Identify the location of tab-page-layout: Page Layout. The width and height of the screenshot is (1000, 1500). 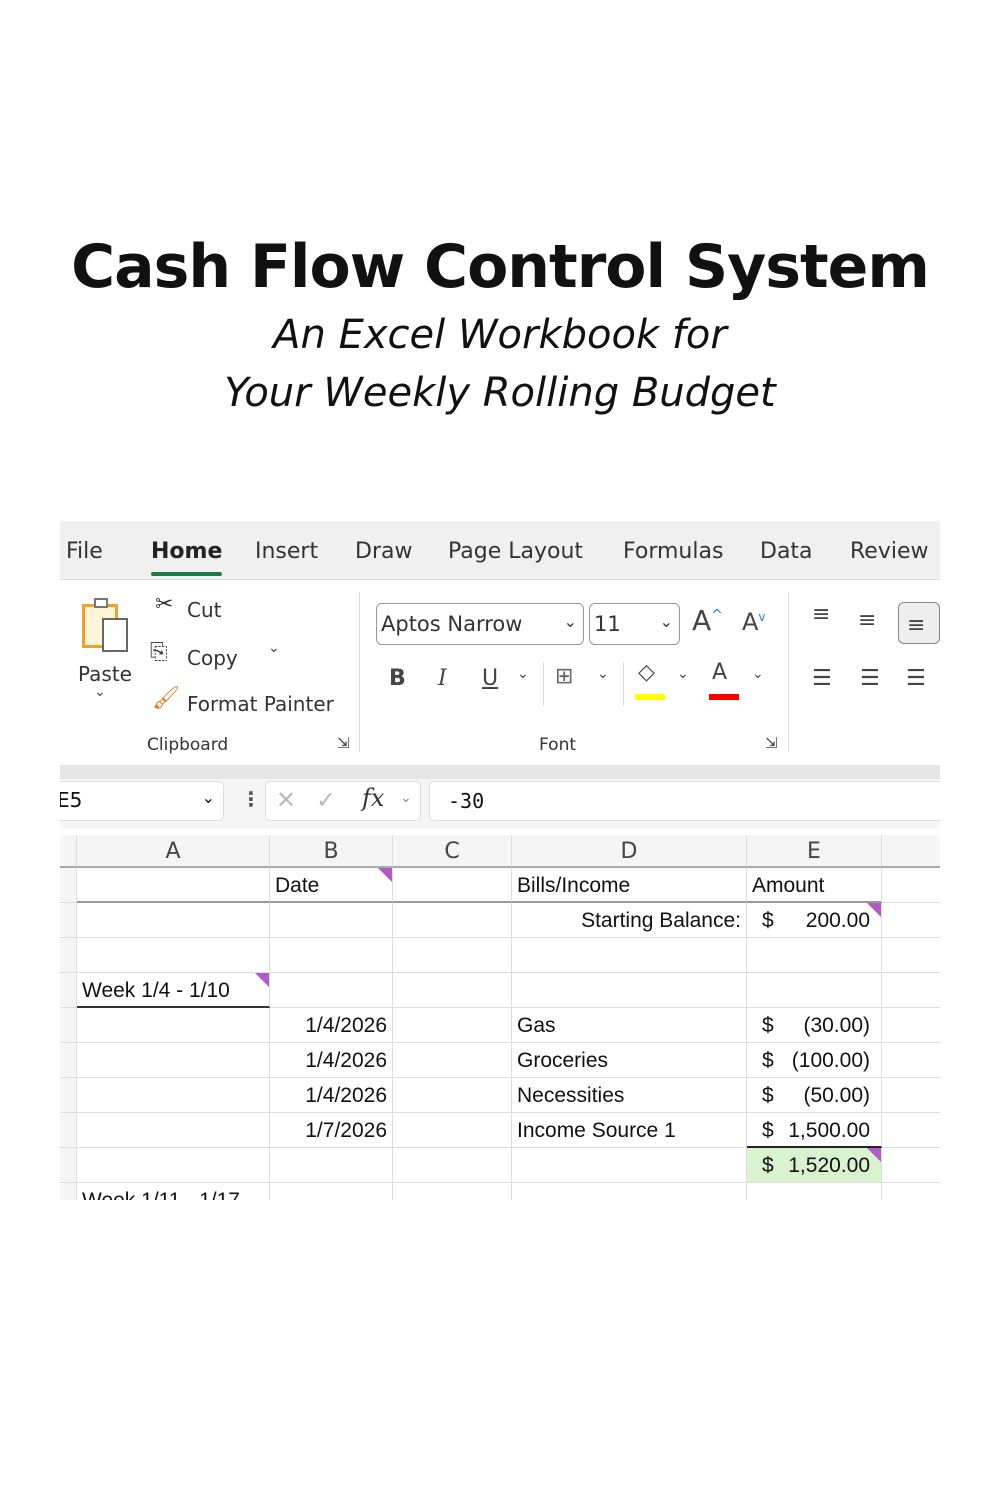
(516, 551).